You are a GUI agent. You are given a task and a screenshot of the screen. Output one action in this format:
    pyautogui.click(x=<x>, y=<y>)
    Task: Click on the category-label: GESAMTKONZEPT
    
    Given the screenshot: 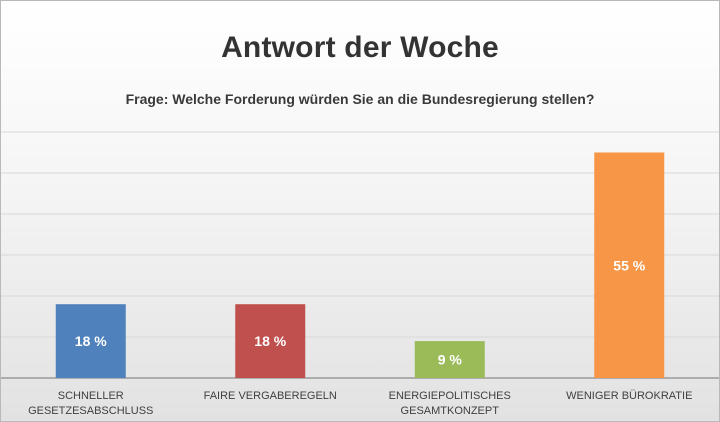 What is the action you would take?
    pyautogui.click(x=450, y=411)
    